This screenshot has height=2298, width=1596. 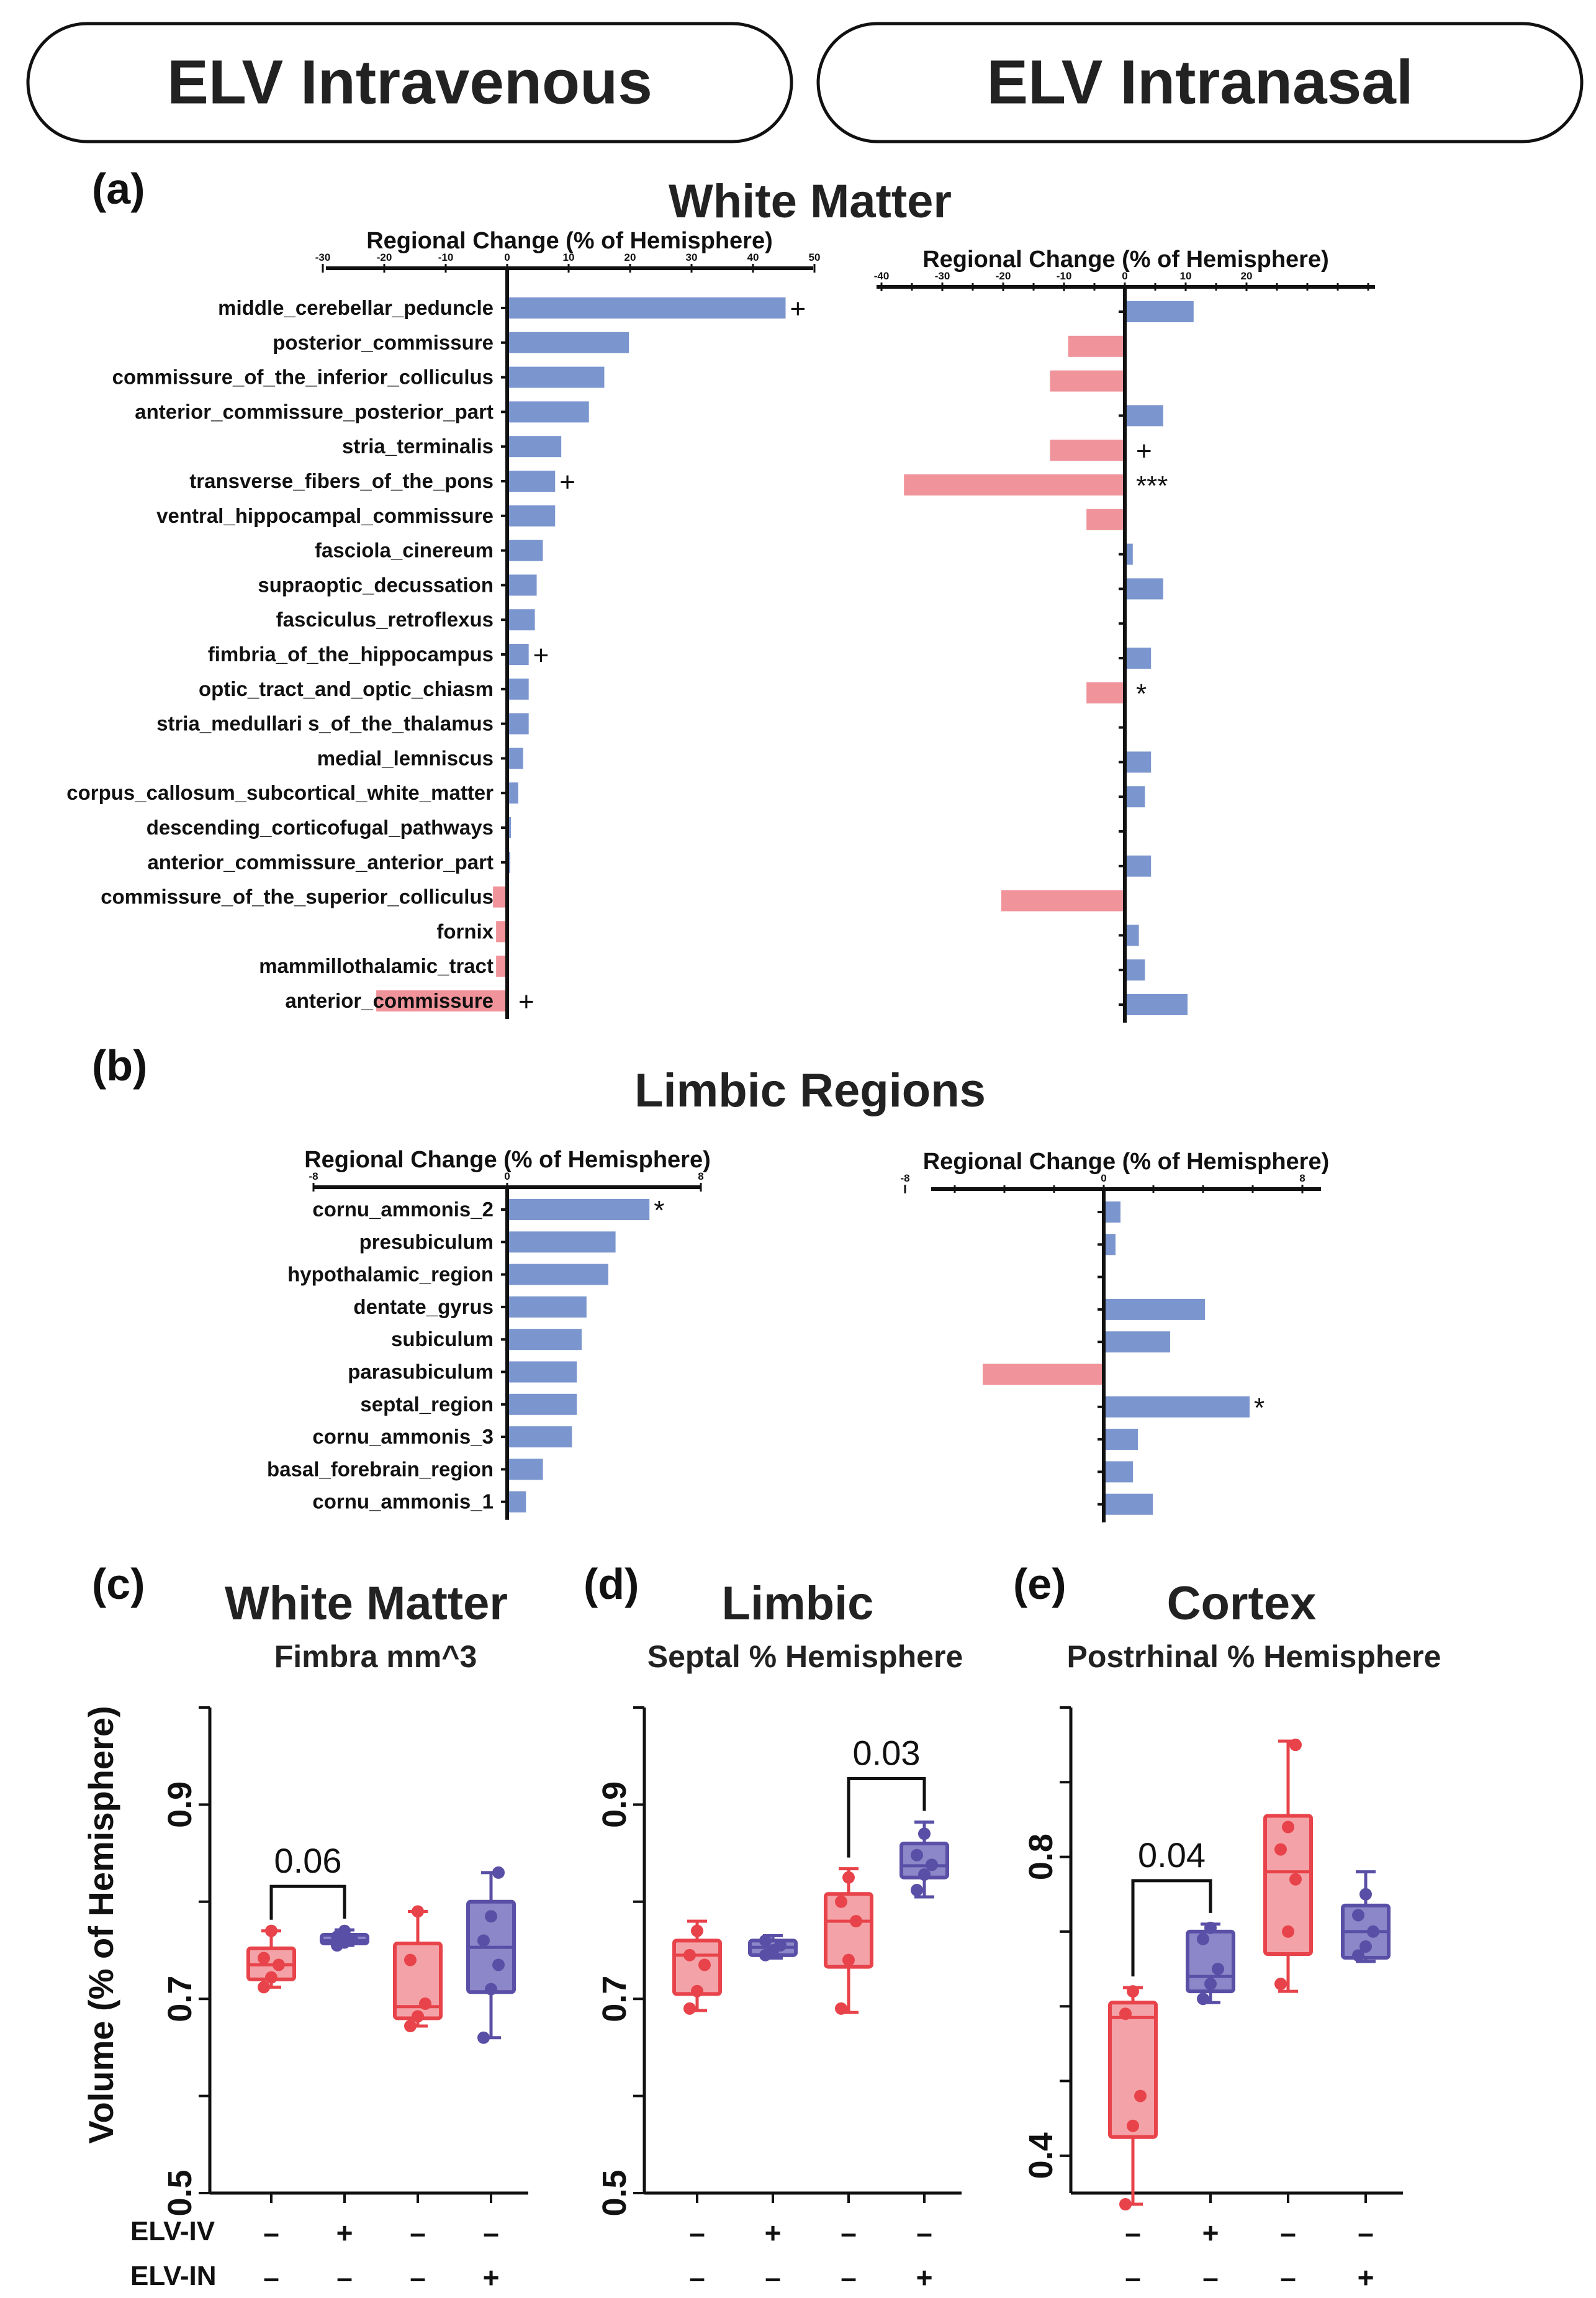 What do you see at coordinates (810, 1090) in the screenshot?
I see `panel-title-b: Limbic Regions` at bounding box center [810, 1090].